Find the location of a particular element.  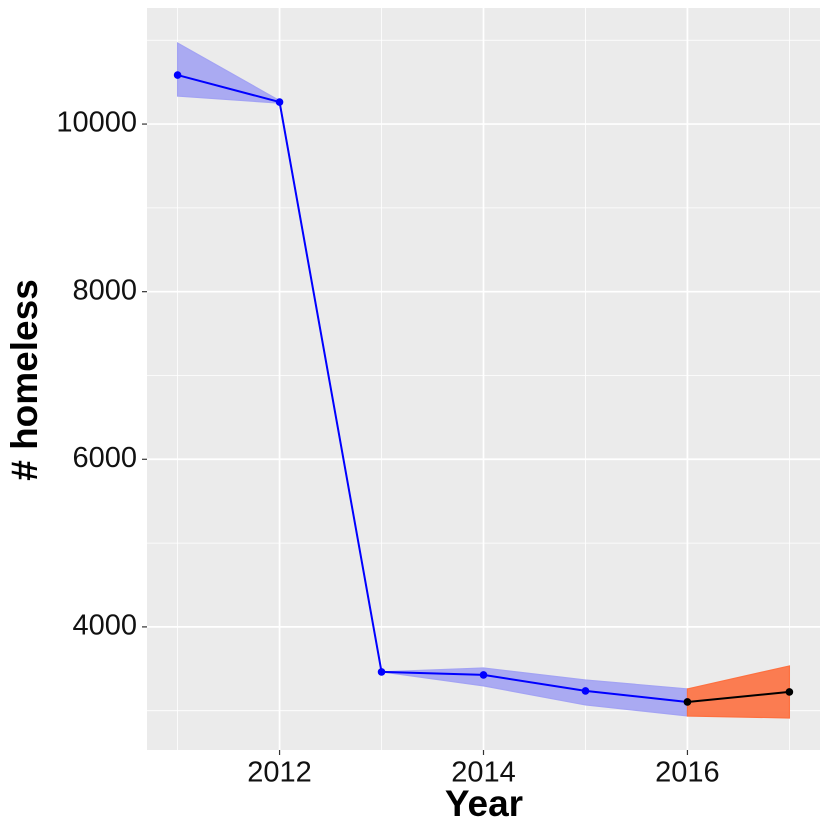

x-axis-title: Year is located at coordinates (484, 803).